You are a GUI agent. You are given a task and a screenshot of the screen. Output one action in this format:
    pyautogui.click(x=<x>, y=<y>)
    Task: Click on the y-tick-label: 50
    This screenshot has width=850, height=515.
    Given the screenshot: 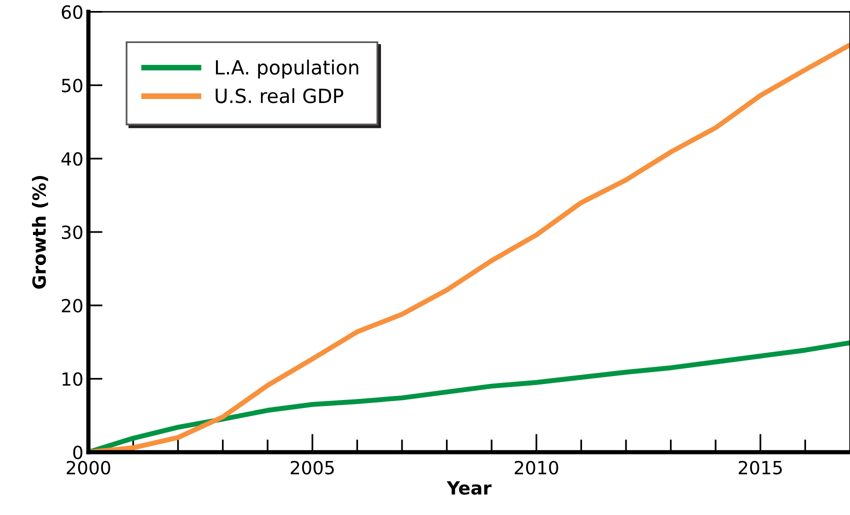 What is the action you would take?
    pyautogui.click(x=72, y=85)
    